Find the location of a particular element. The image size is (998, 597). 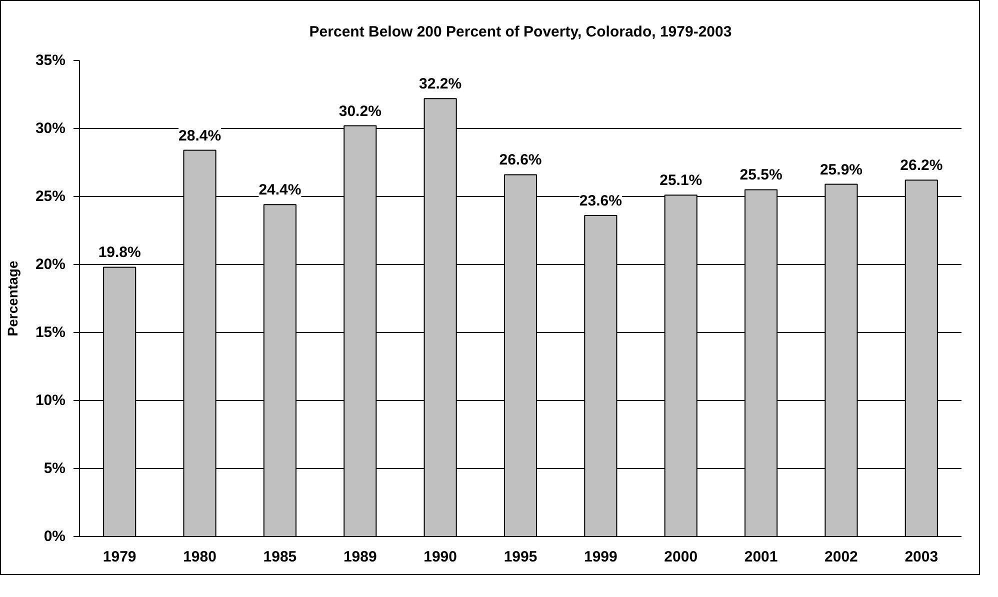

y-tick-label: 15% is located at coordinates (50, 332).